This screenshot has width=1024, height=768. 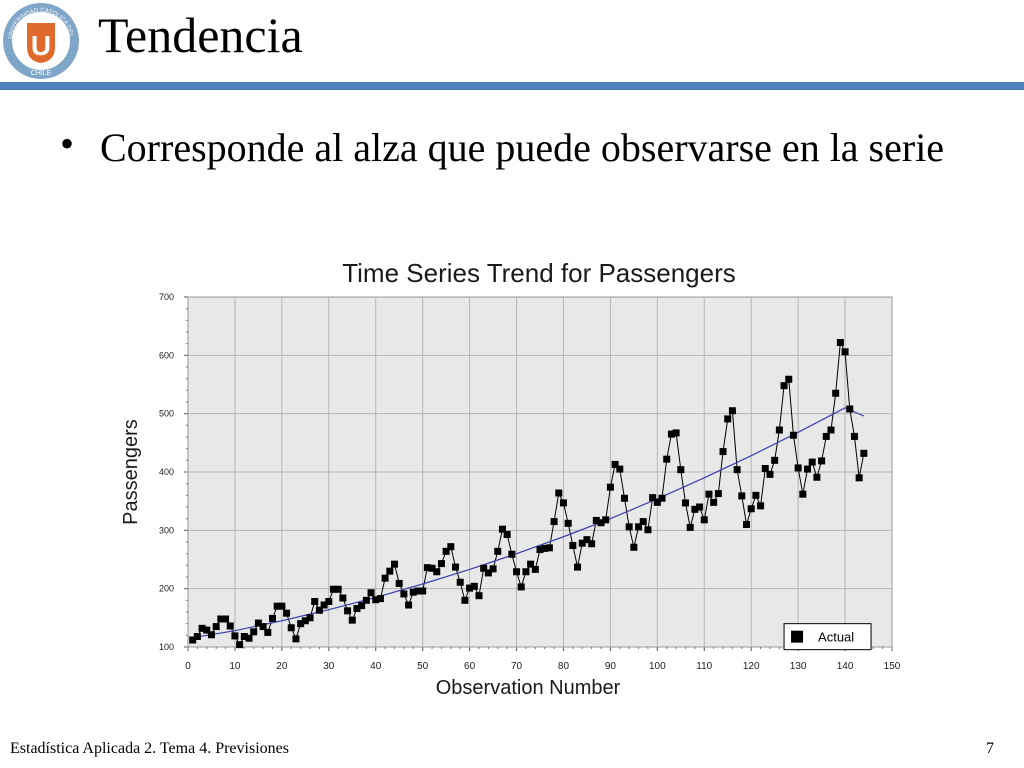 I want to click on legend: Actual, so click(x=827, y=637).